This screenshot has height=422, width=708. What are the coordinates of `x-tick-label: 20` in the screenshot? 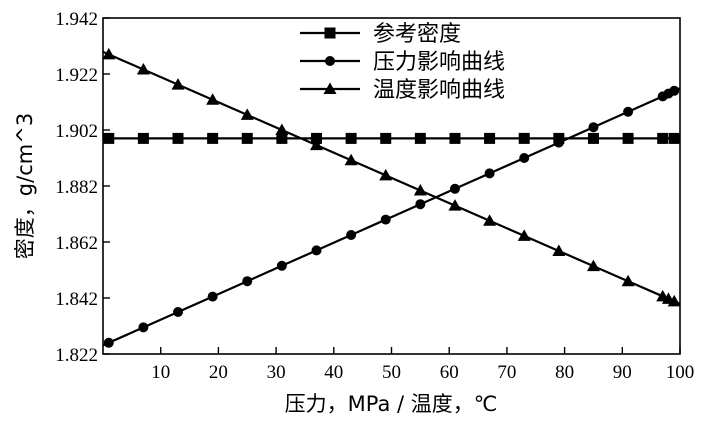 It's located at (218, 372).